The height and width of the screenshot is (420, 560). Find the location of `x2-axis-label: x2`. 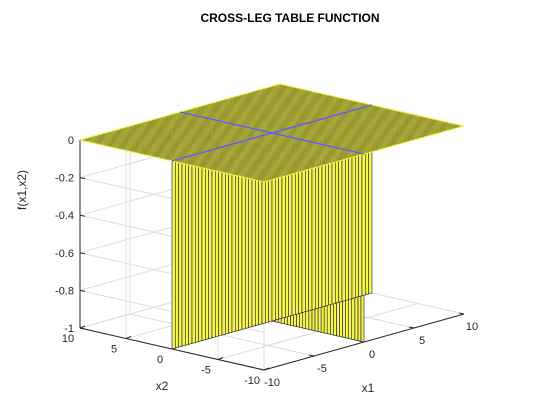

x2-axis-label: x2 is located at coordinates (162, 386).